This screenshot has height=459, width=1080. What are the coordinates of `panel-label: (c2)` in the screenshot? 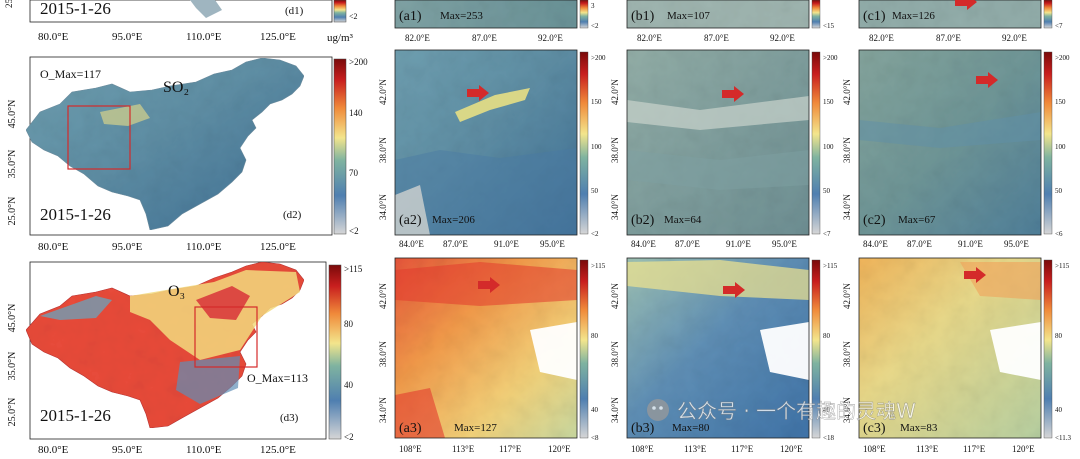 It's located at (874, 220).